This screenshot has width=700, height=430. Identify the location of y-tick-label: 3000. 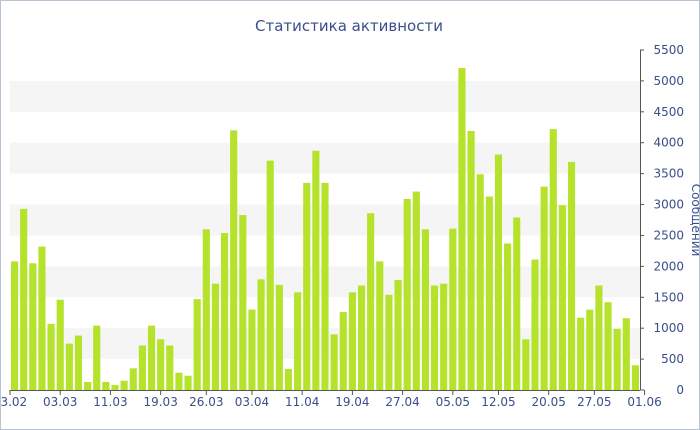
(668, 205).